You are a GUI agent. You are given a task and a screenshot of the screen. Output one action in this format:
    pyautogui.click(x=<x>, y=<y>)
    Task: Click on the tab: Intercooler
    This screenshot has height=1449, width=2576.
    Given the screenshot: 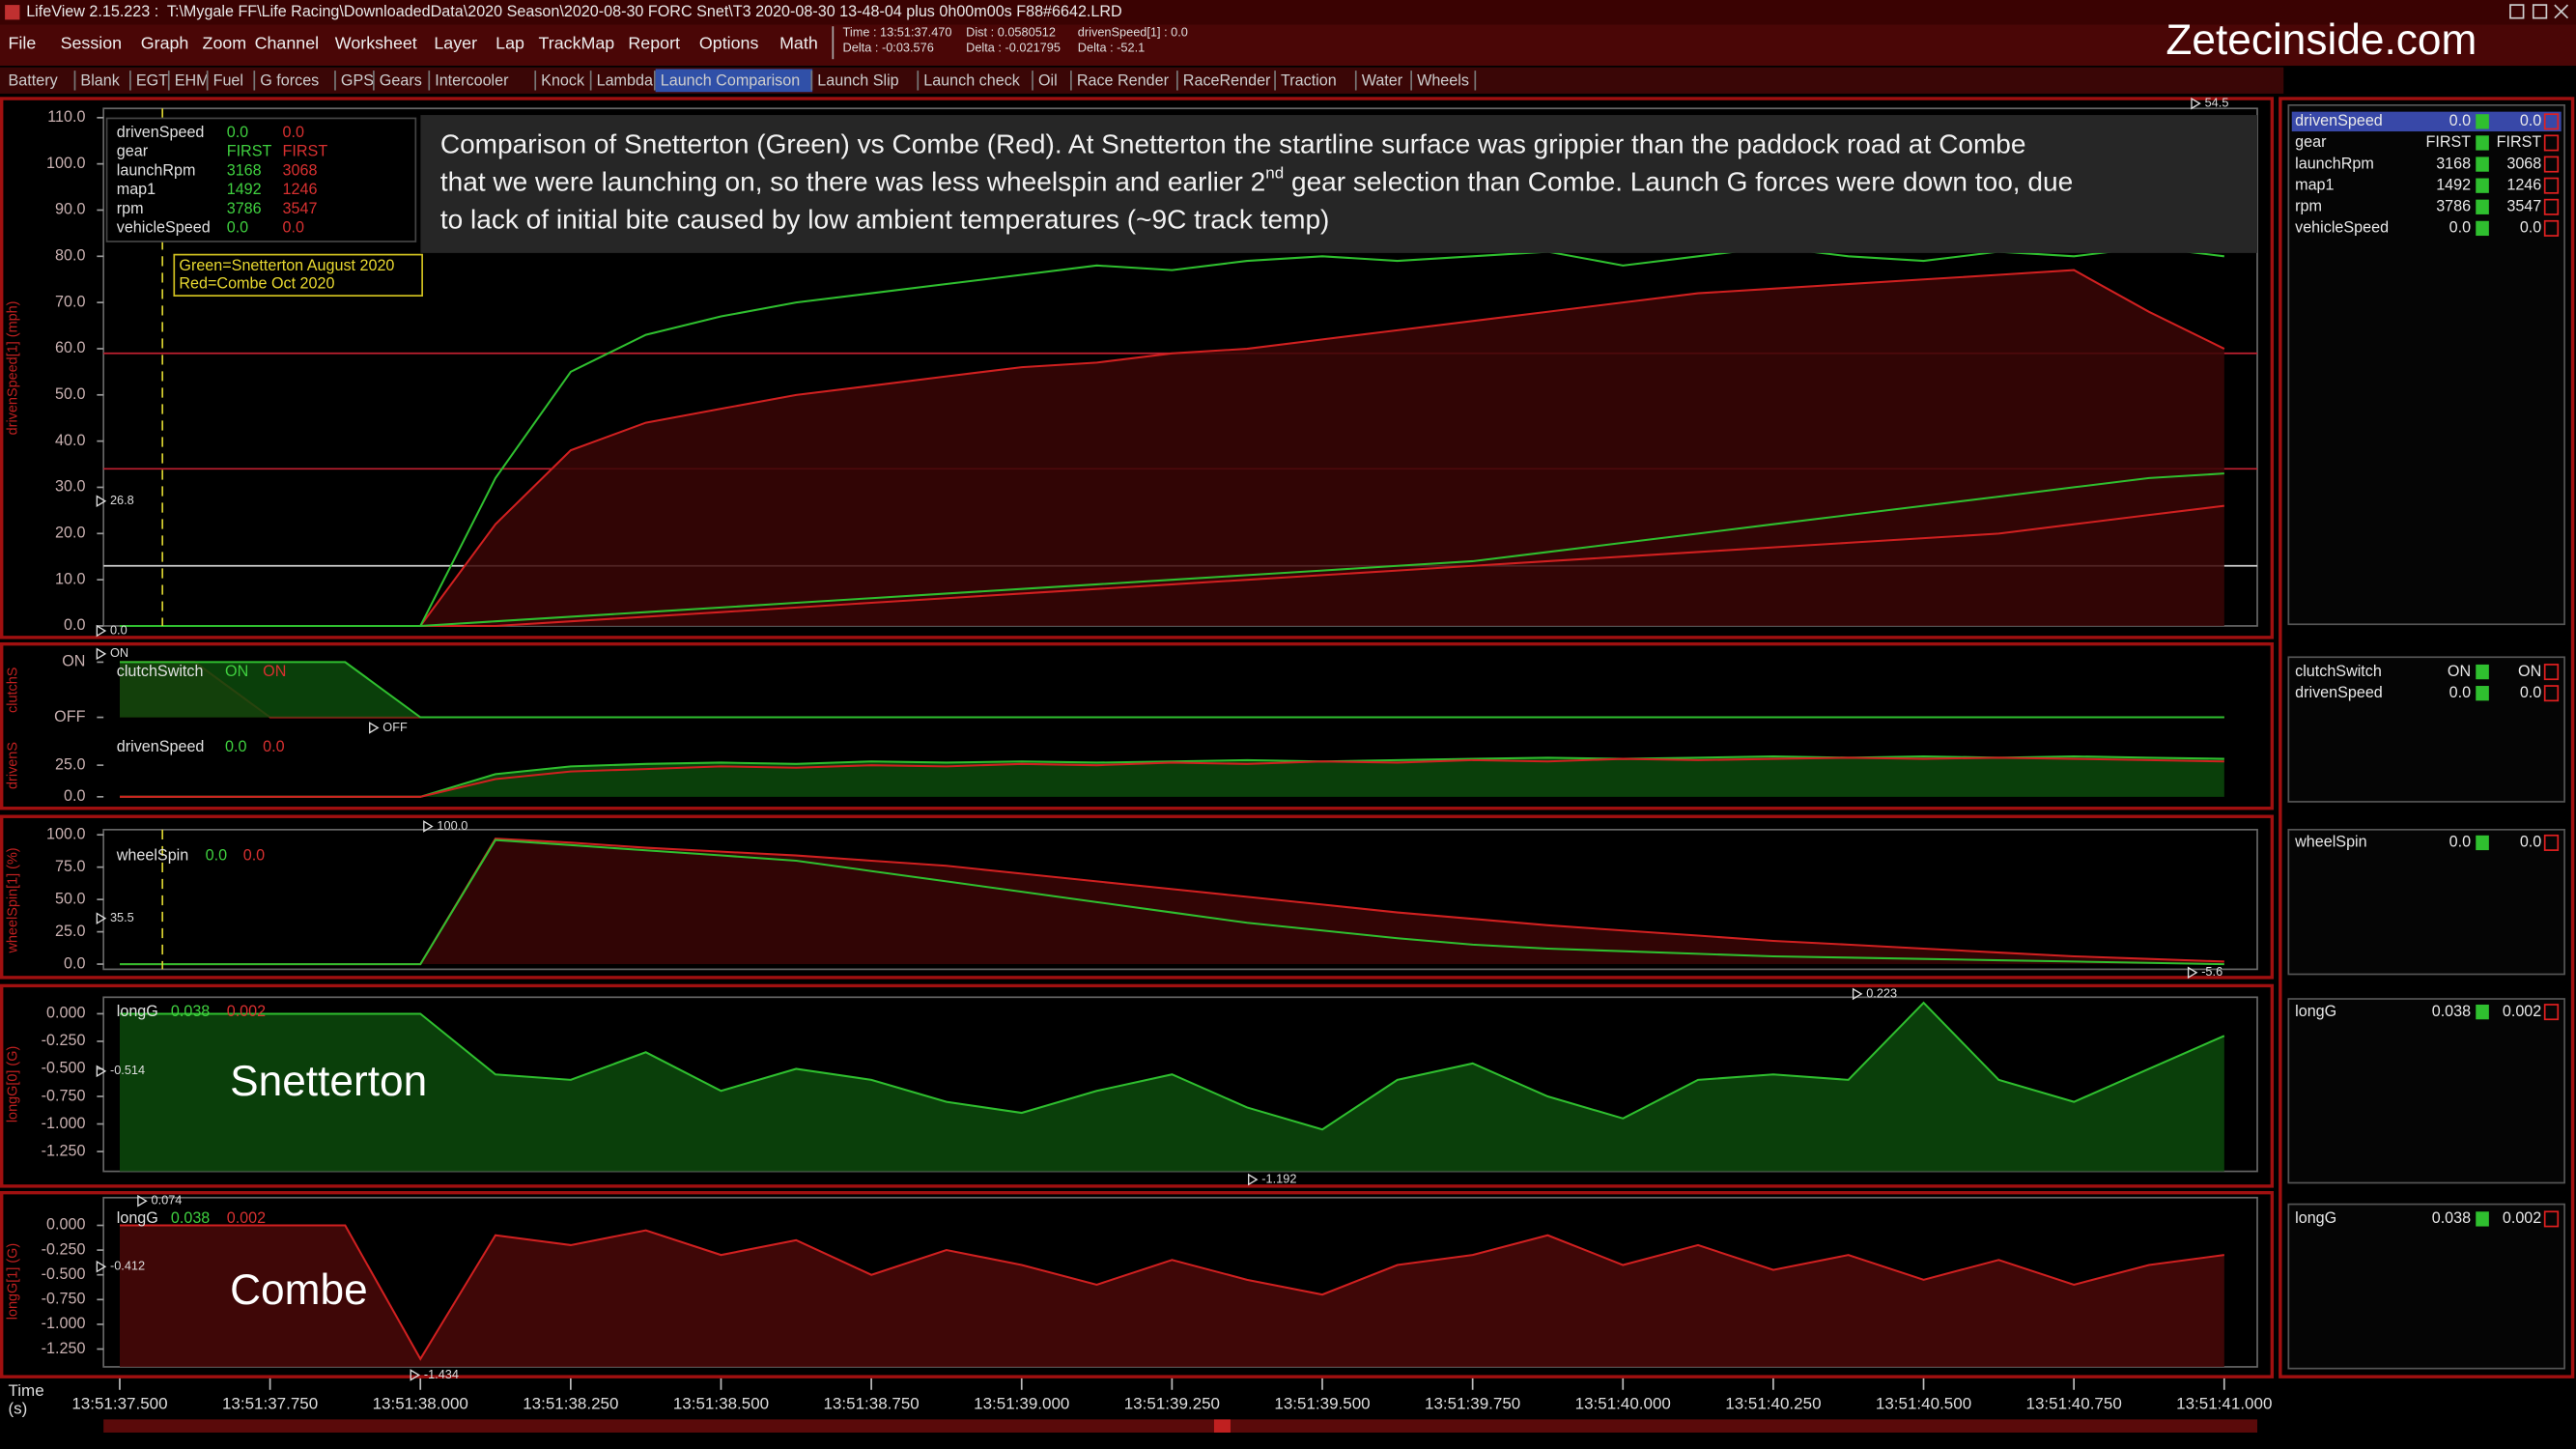 What is the action you would take?
    pyautogui.click(x=472, y=80)
    